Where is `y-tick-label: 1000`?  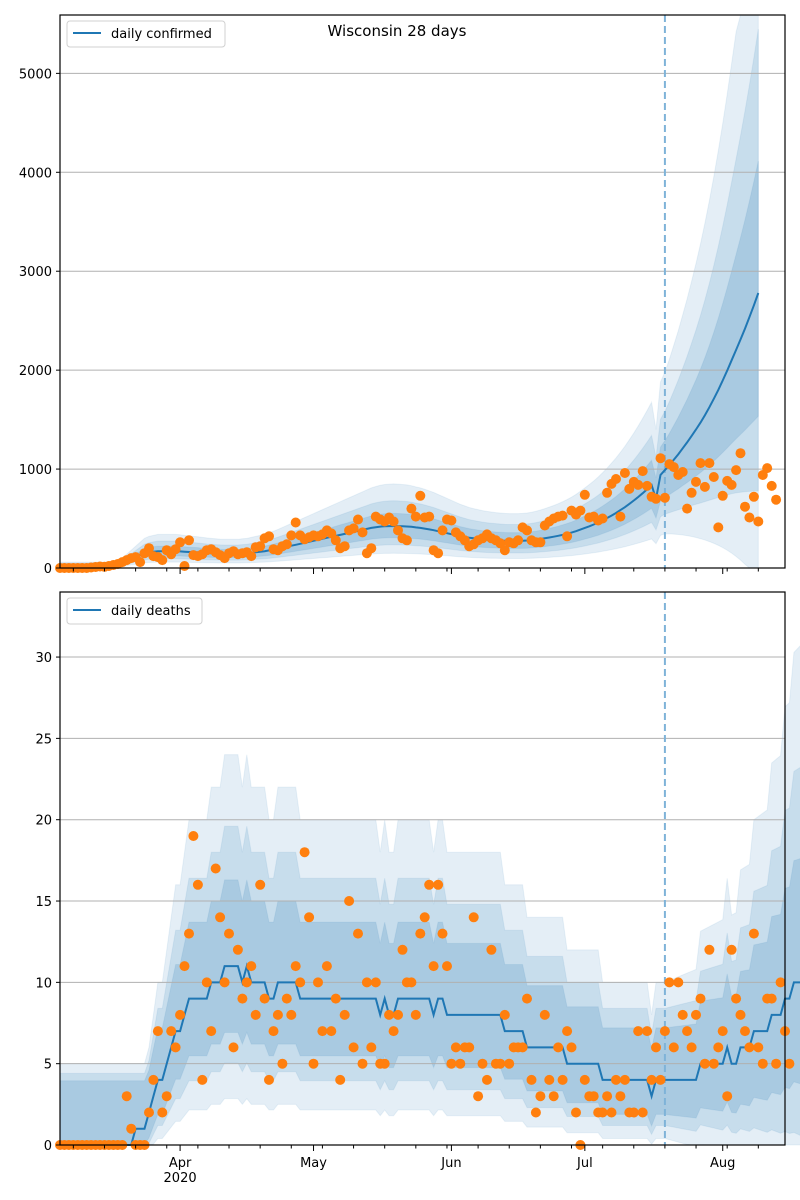
y-tick-label: 1000 is located at coordinates (35, 470).